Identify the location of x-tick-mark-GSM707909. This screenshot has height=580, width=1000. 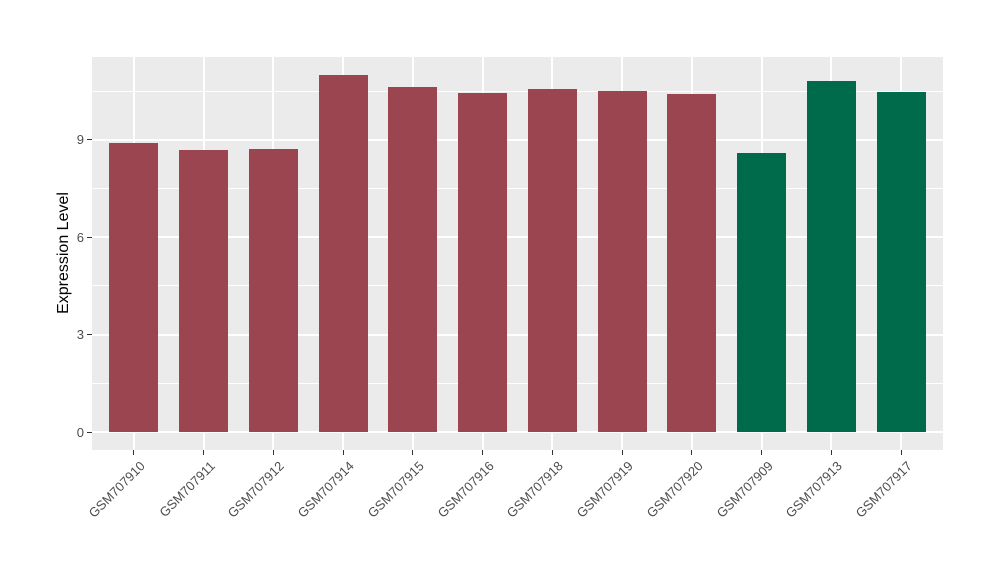
(762, 452).